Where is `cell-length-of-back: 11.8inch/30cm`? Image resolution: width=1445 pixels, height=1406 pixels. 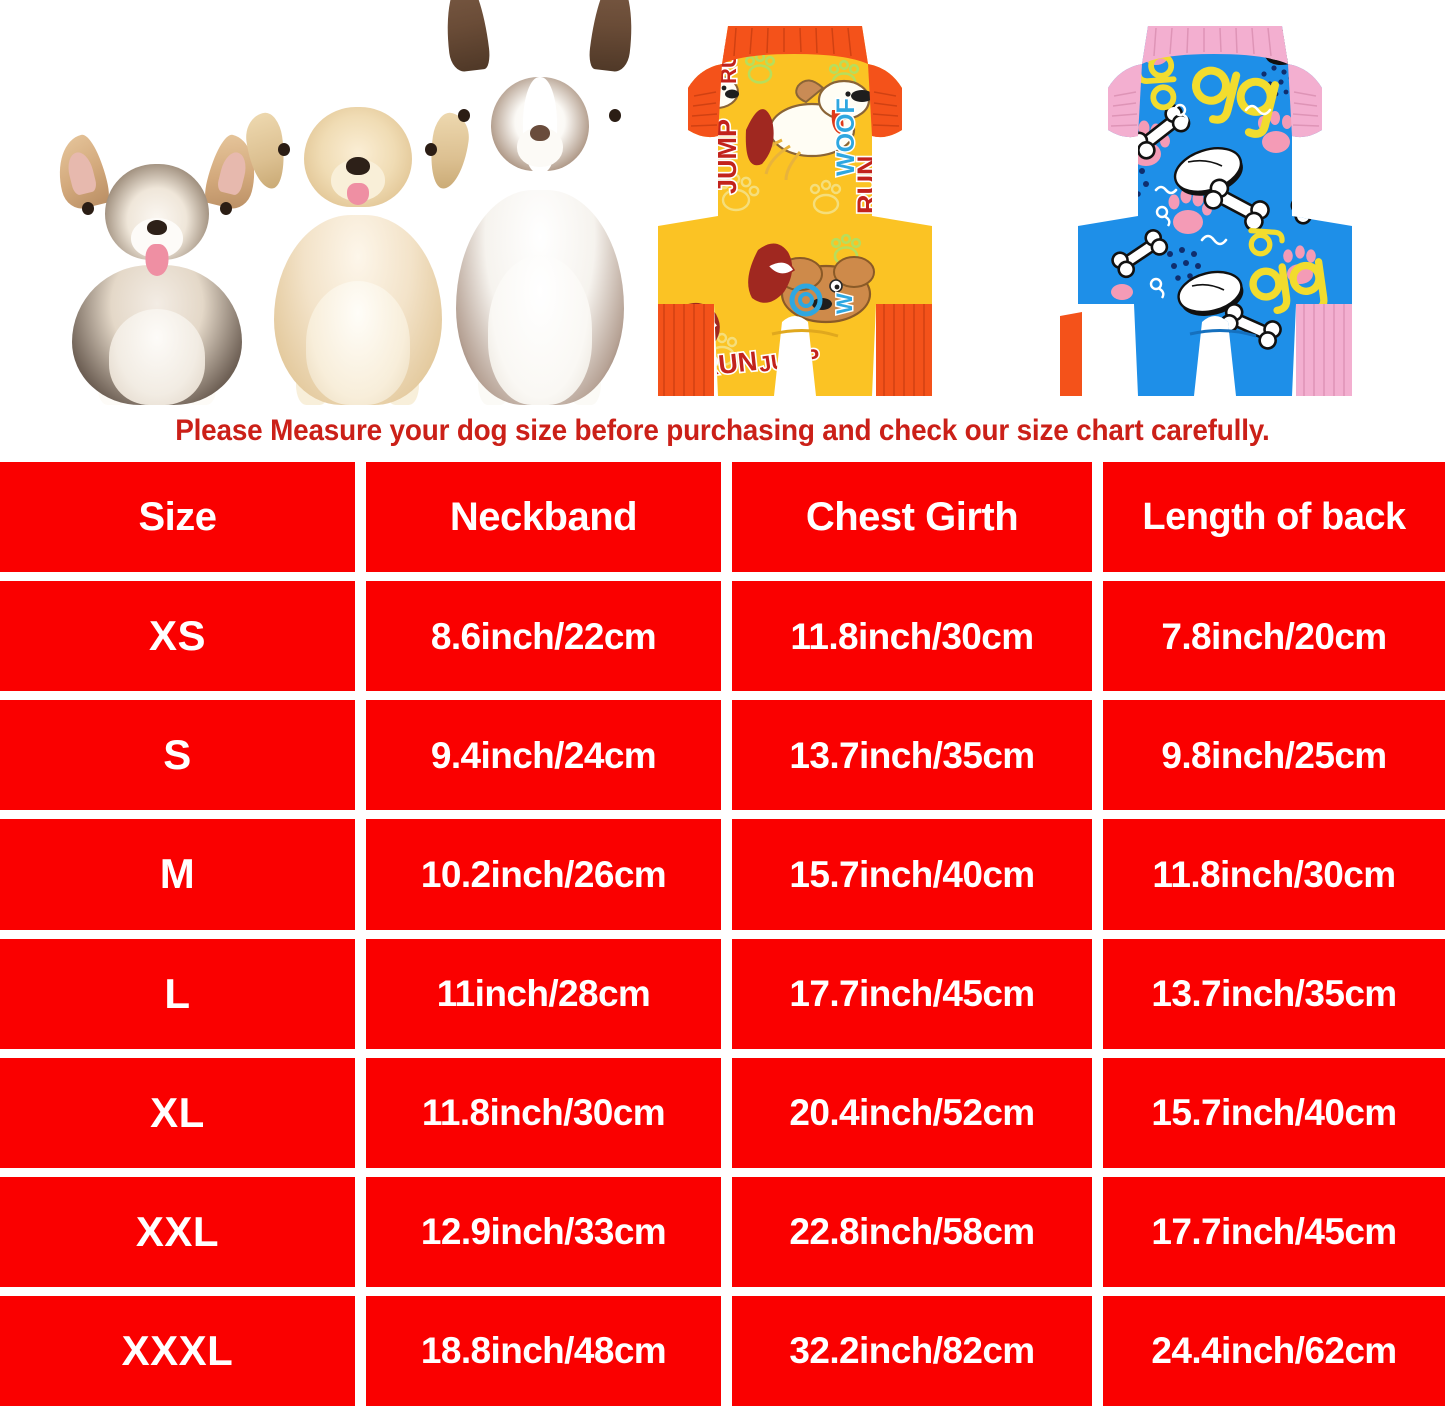
cell-length-of-back: 11.8inch/30cm is located at coordinates (1274, 874).